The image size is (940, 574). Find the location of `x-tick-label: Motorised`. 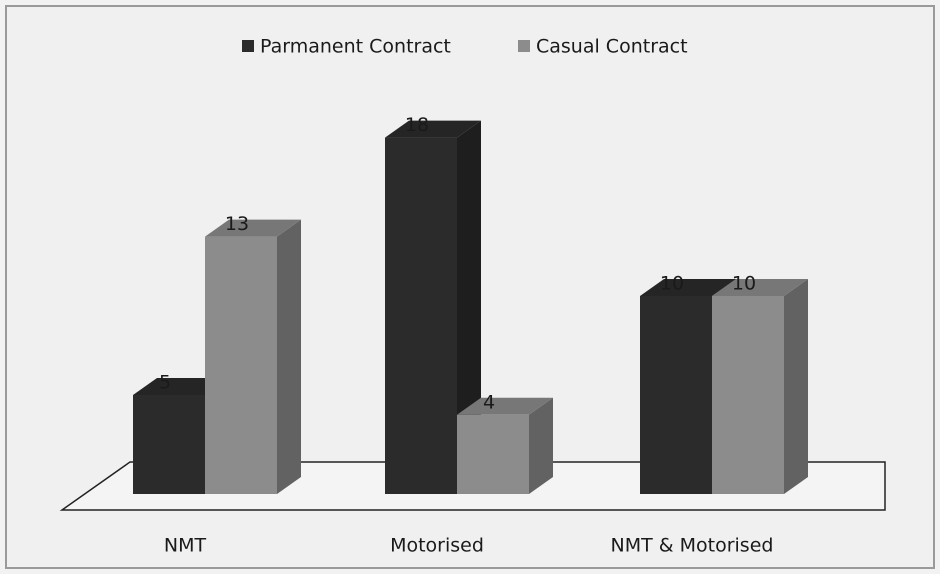

x-tick-label: Motorised is located at coordinates (437, 546).